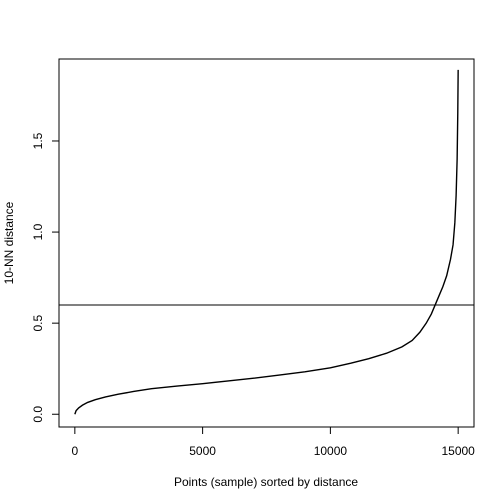  I want to click on x-axis-label: Points (sample) sorted by distance, so click(266, 482).